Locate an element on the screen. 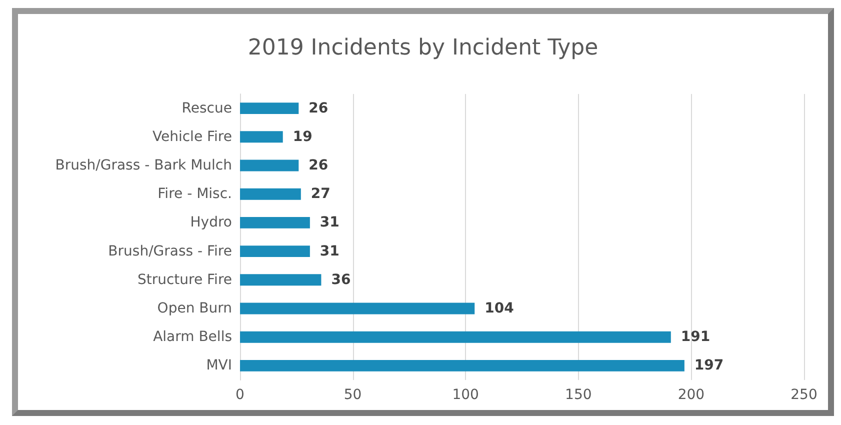 This screenshot has height=425, width=841. data-label: 104 is located at coordinates (499, 308).